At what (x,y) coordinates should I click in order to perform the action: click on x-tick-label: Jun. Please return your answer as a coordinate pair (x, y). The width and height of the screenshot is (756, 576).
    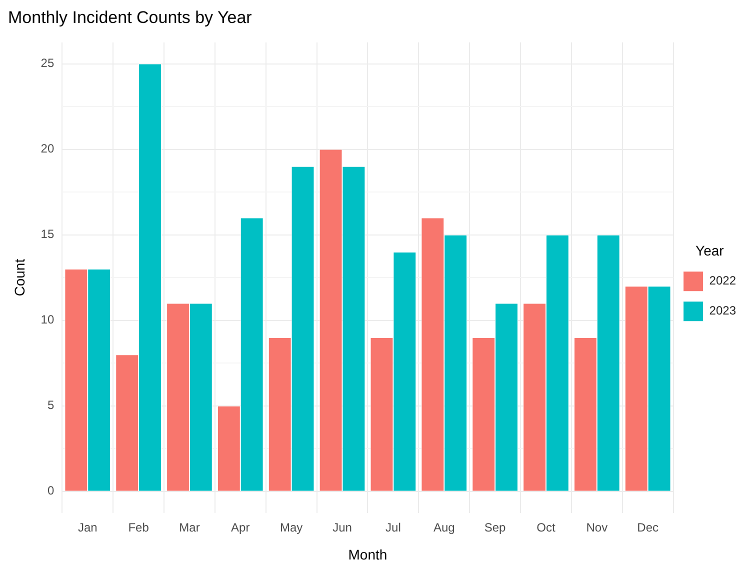
    Looking at the image, I should click on (342, 527).